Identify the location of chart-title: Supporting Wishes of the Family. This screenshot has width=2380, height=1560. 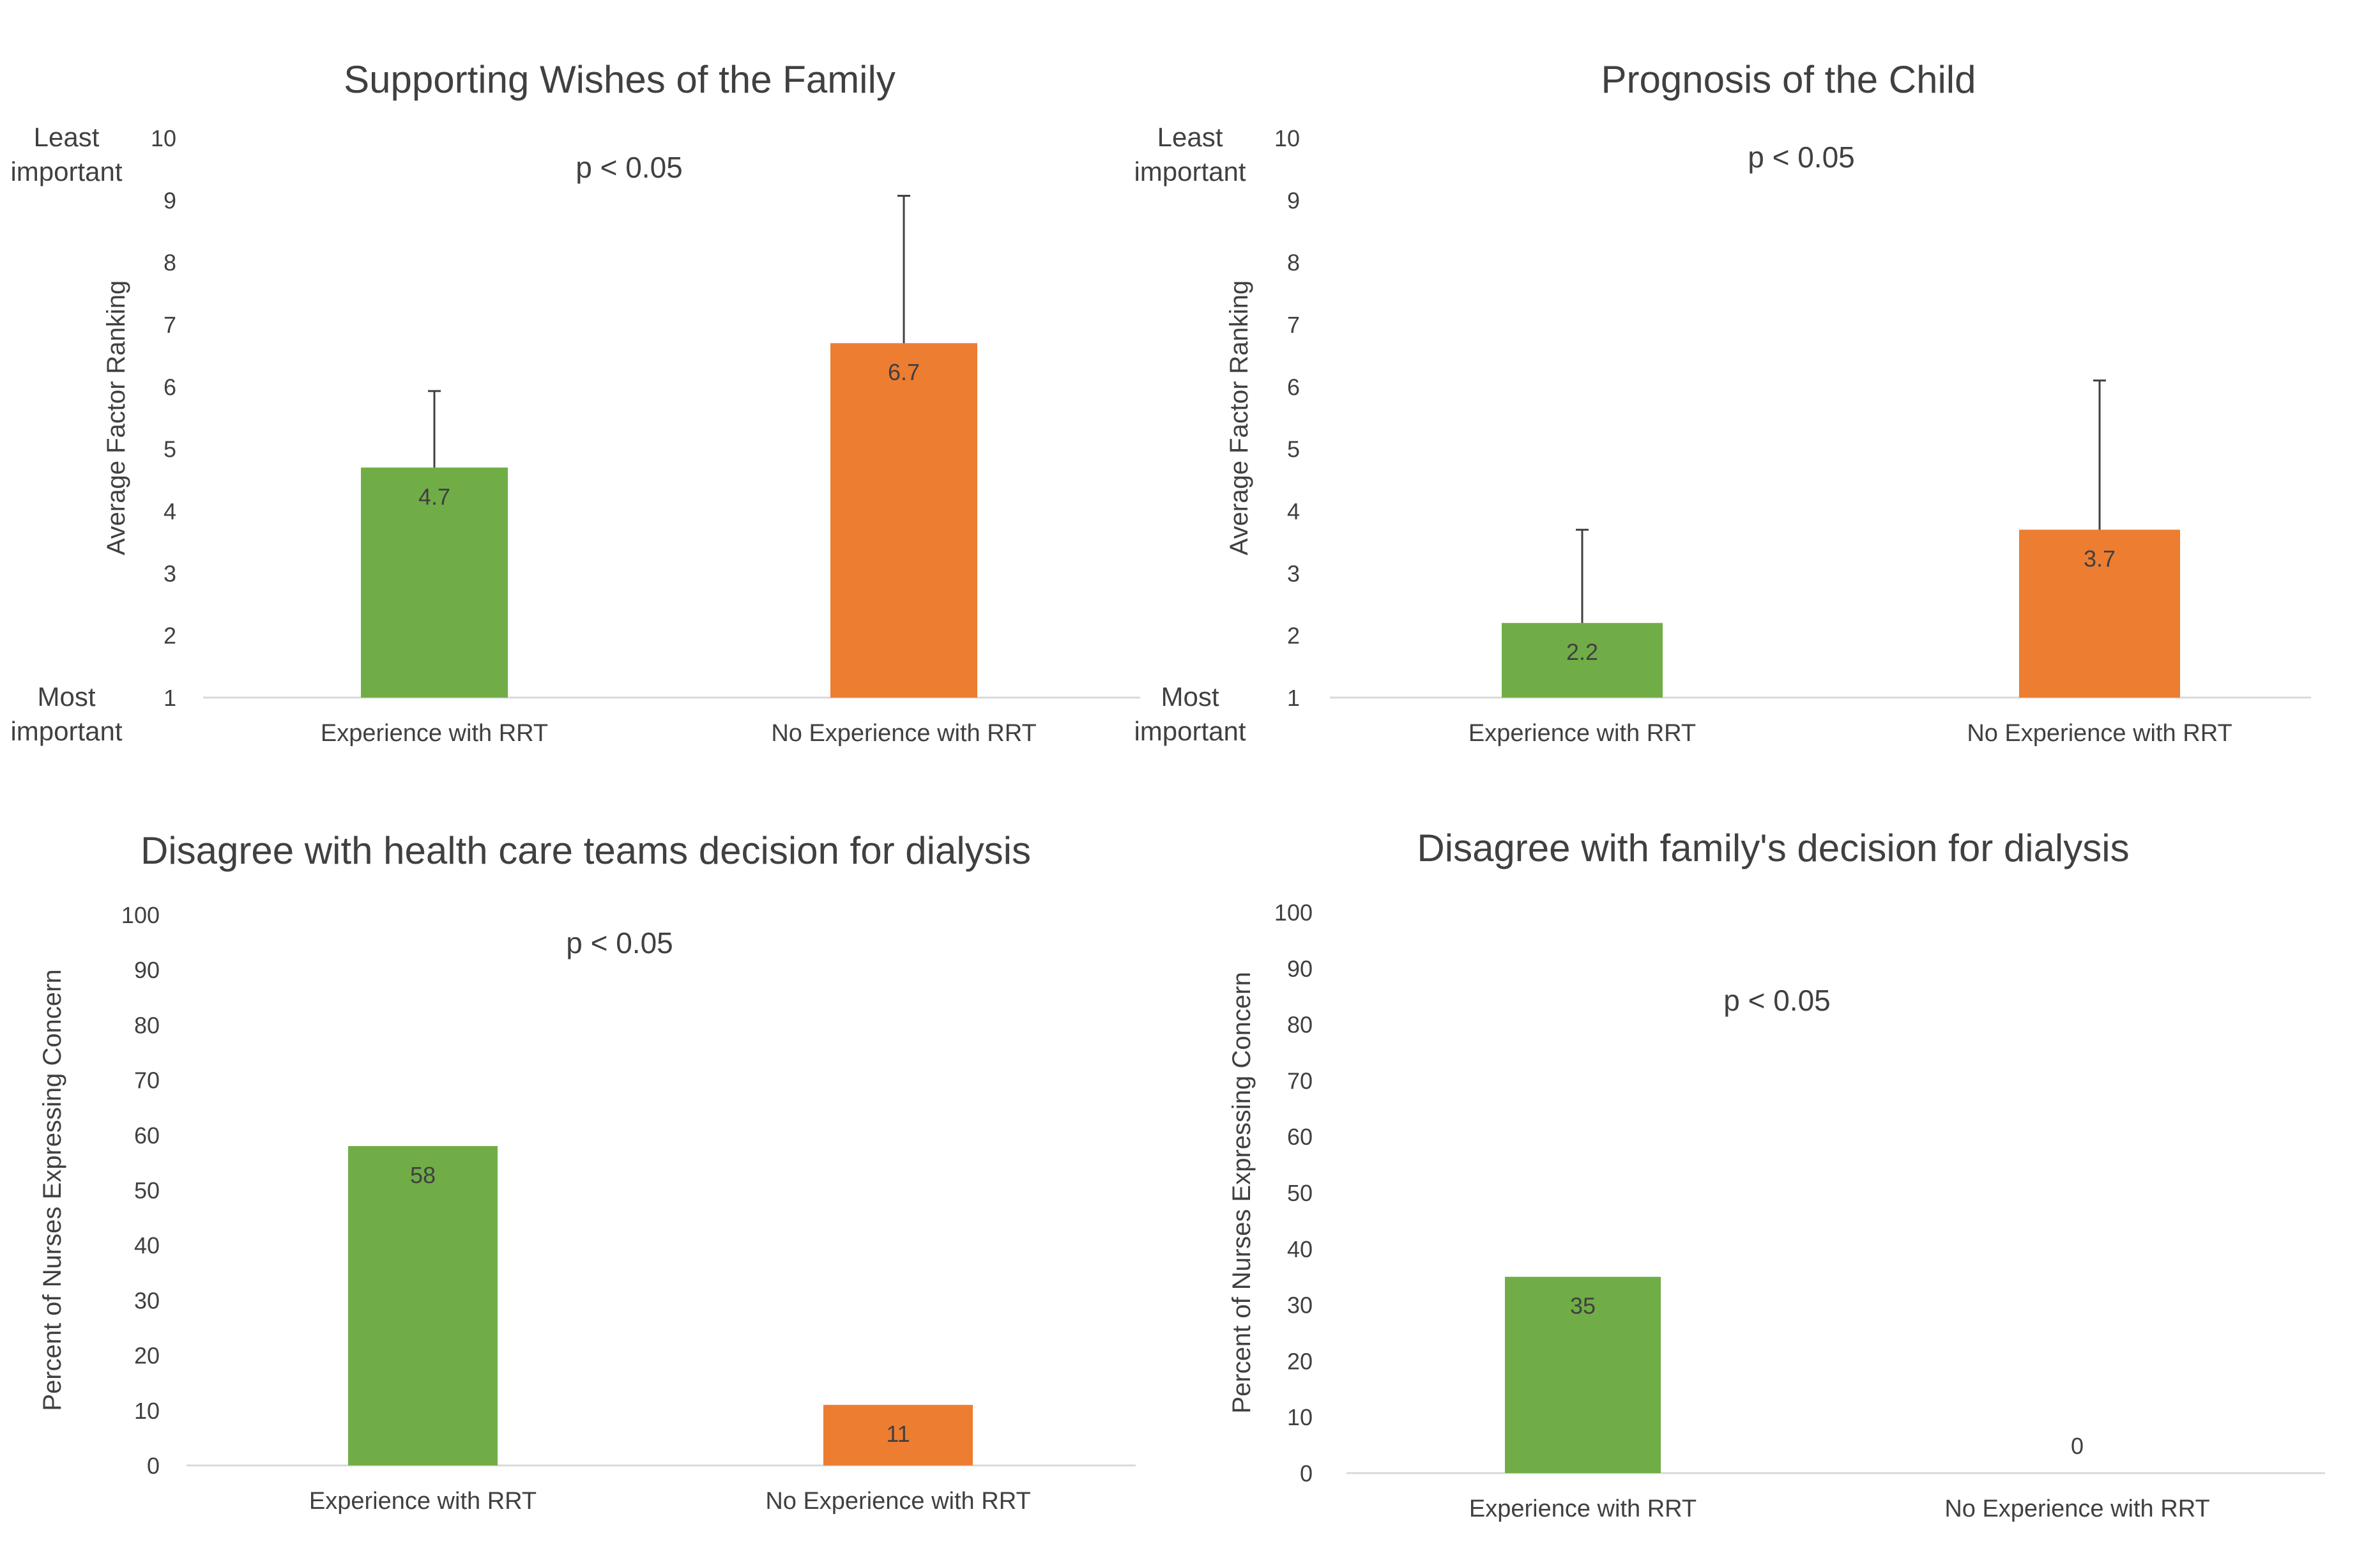
(620, 79).